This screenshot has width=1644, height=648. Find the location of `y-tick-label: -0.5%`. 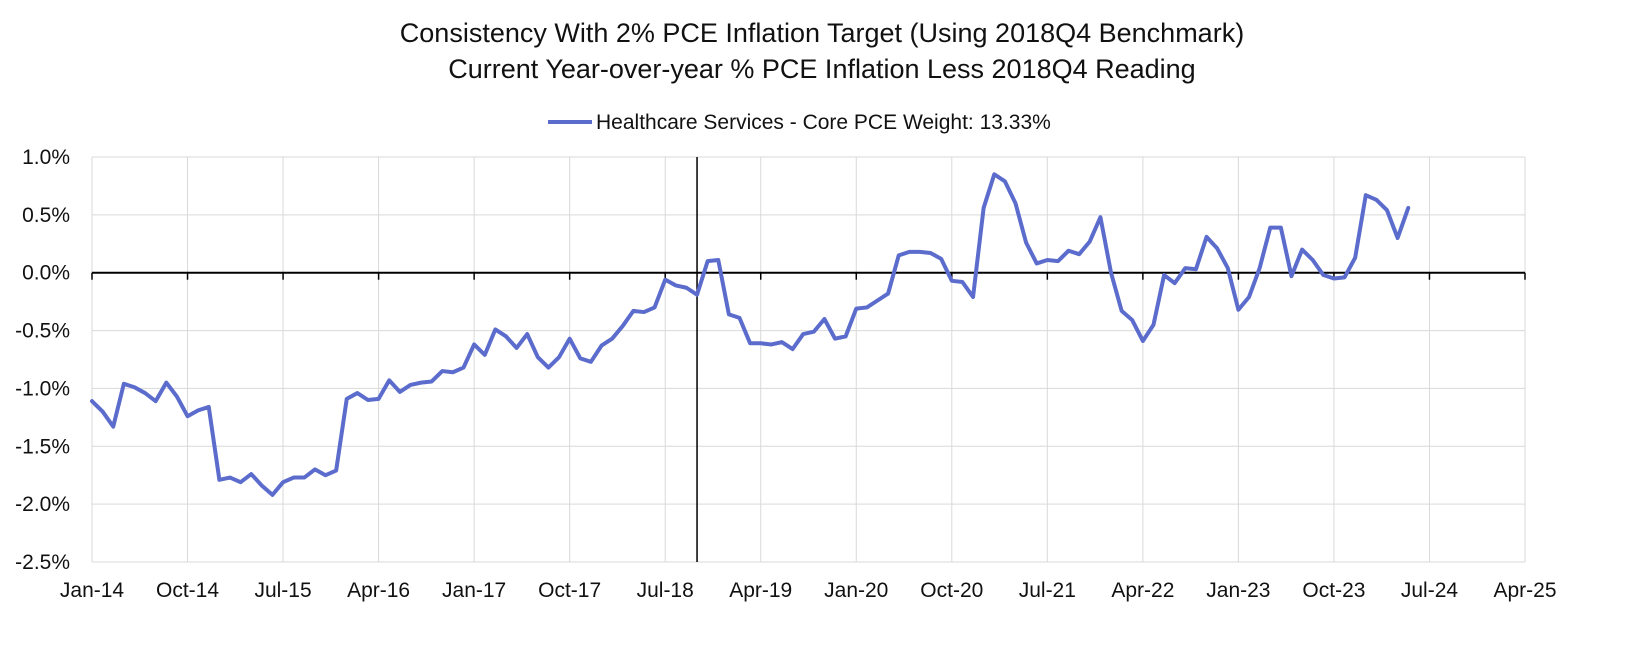

y-tick-label: -0.5% is located at coordinates (42, 331).